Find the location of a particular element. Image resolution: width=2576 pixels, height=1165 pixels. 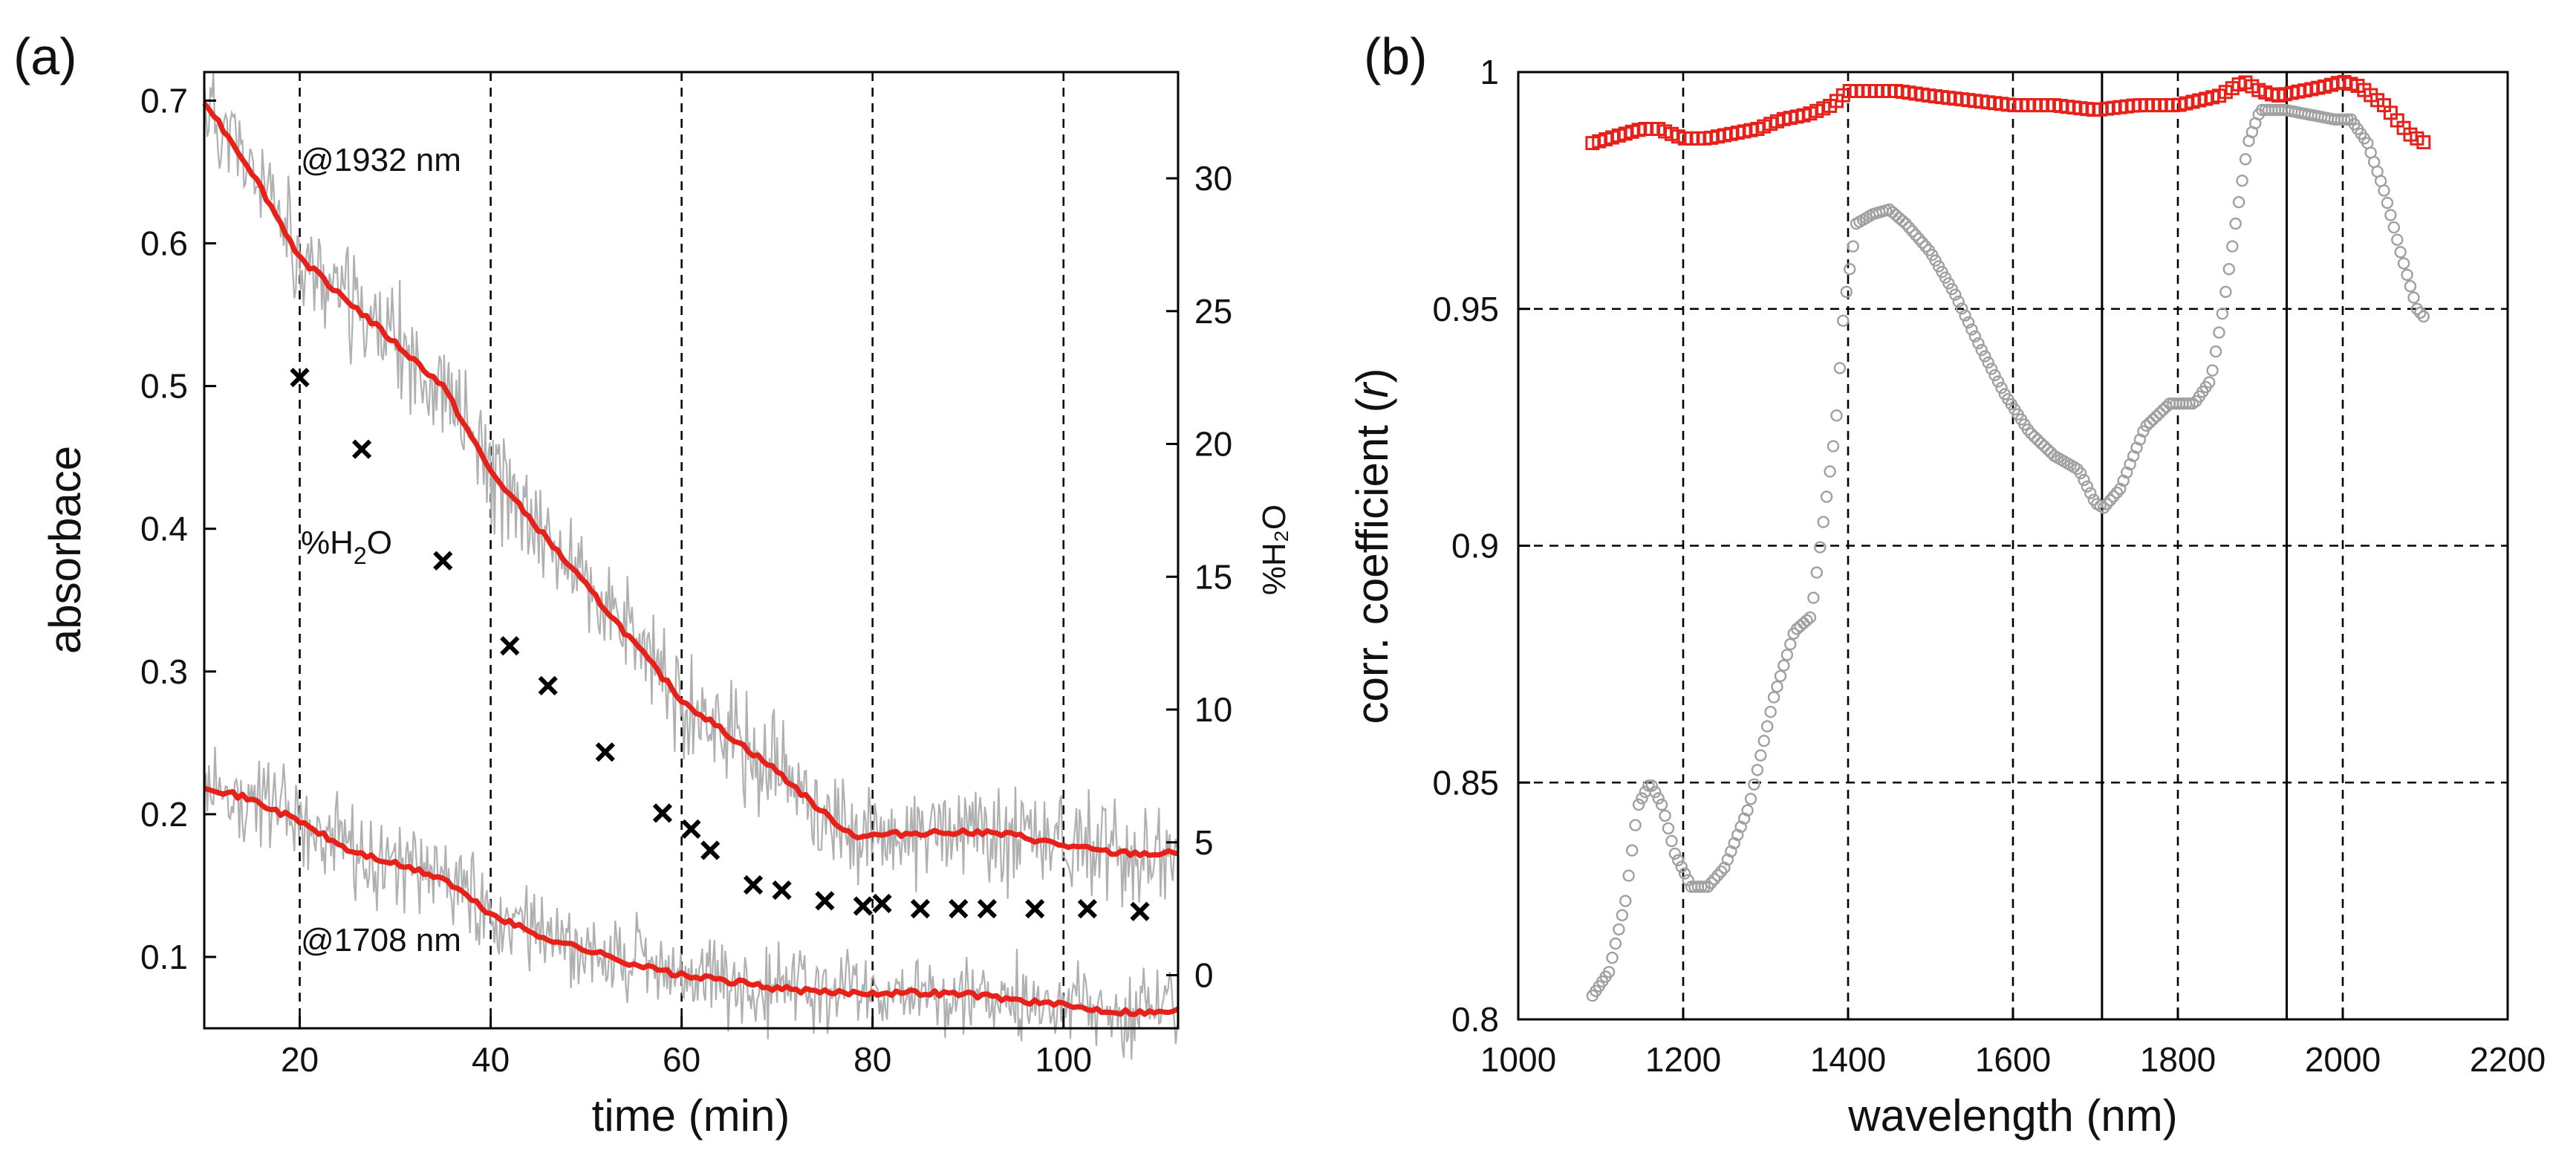

panel-a-xtick-label: 80 is located at coordinates (872, 1059).